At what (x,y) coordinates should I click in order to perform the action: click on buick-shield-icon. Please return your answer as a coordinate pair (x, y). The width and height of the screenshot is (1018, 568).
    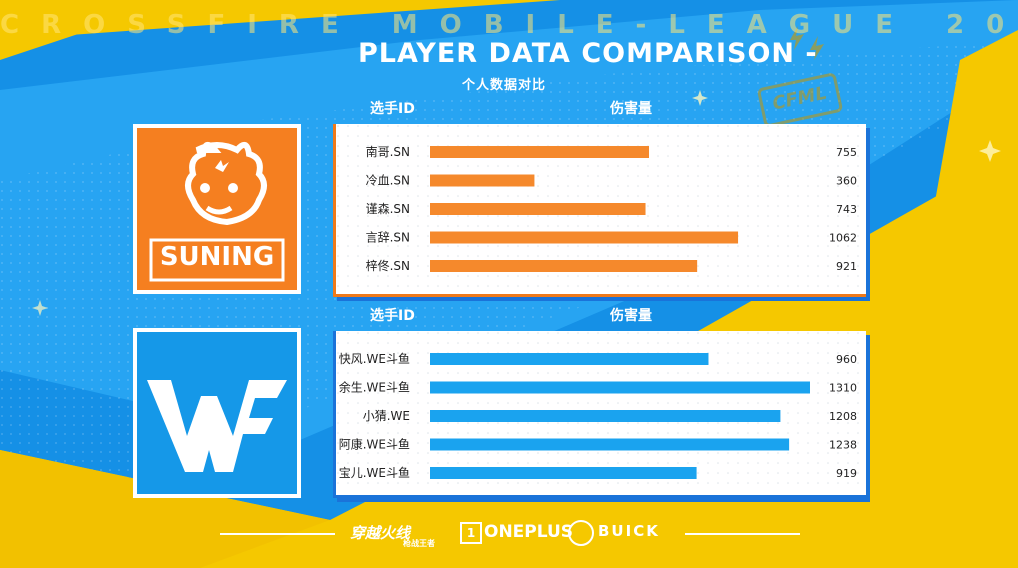
    Looking at the image, I should click on (581, 533).